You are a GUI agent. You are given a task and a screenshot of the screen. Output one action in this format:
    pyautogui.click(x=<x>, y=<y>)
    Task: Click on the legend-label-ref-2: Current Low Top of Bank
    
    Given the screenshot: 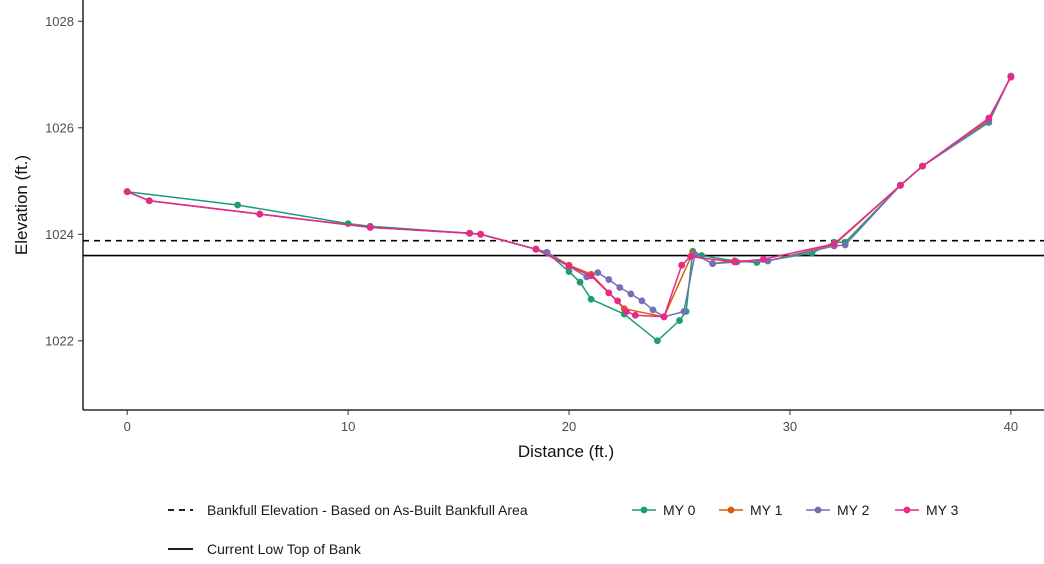 What is the action you would take?
    pyautogui.click(x=284, y=549)
    